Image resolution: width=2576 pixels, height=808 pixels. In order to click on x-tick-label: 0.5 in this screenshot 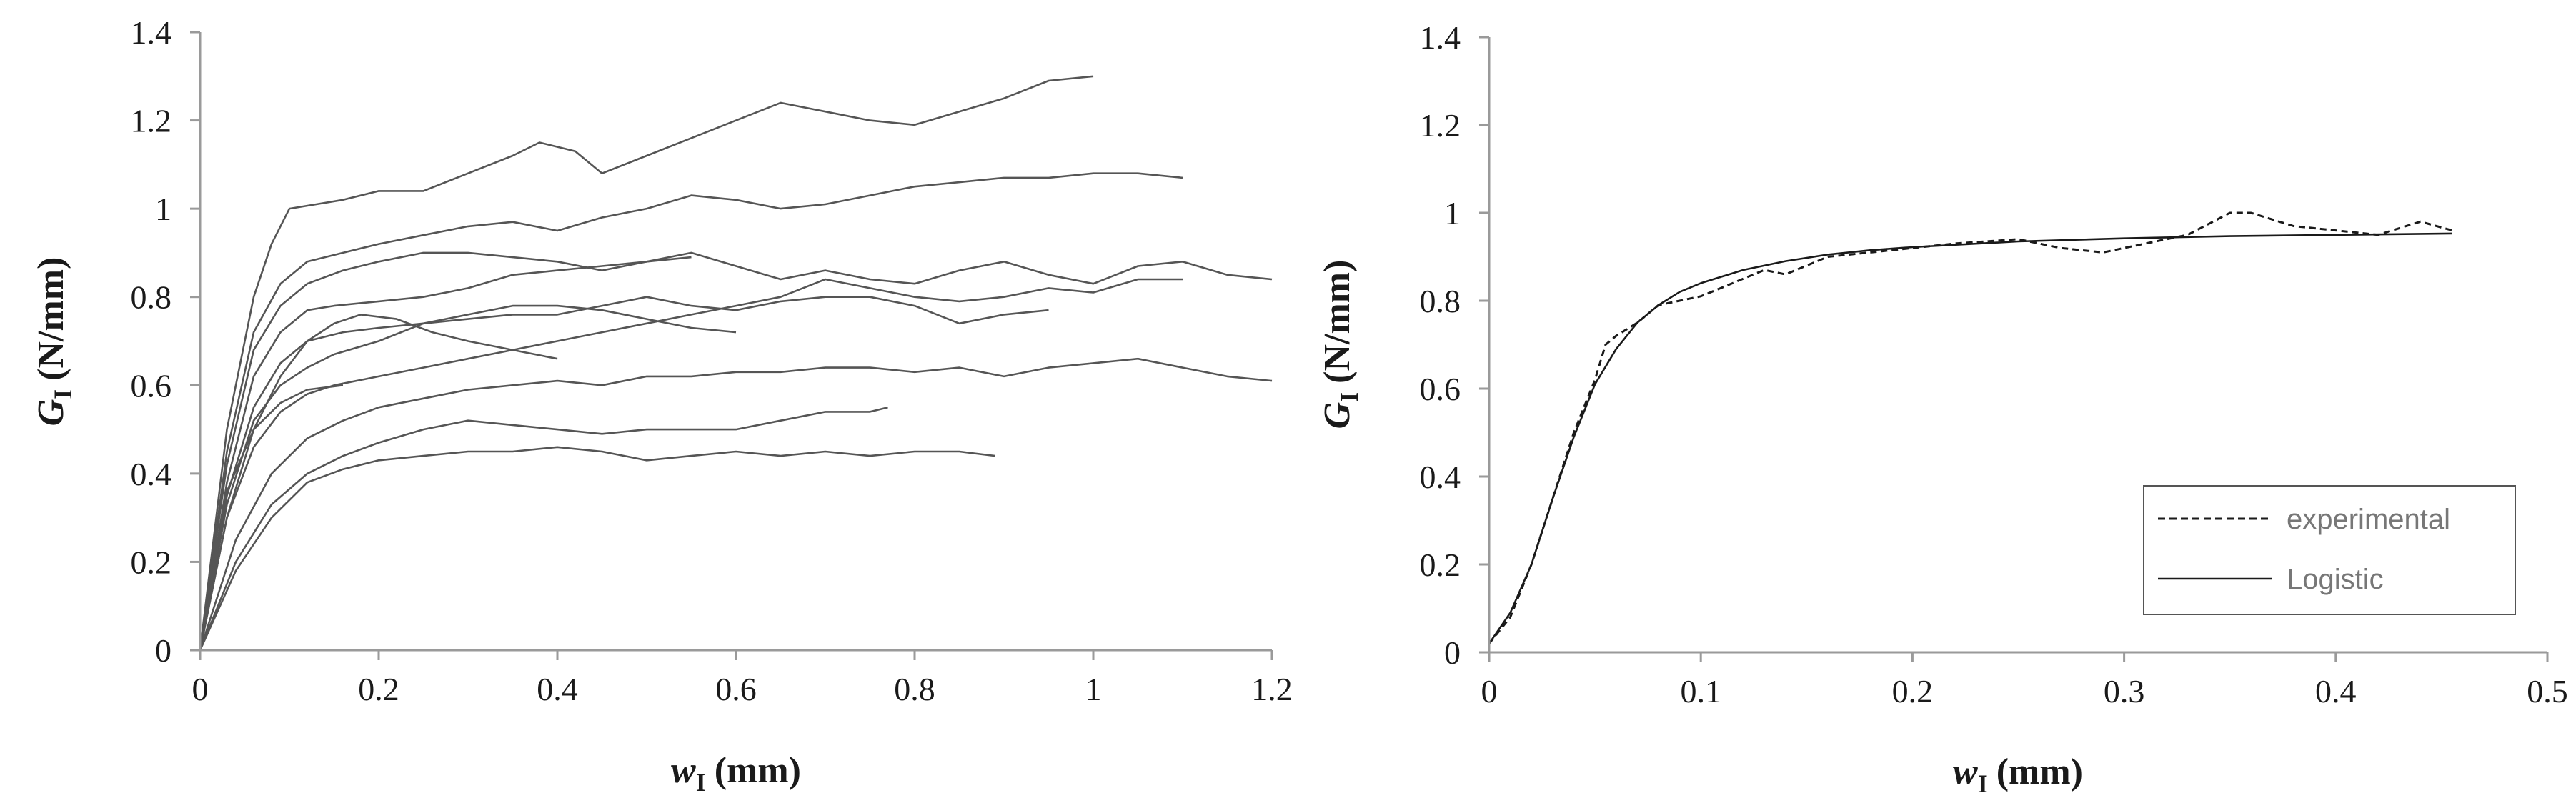, I will do `click(2547, 691)`.